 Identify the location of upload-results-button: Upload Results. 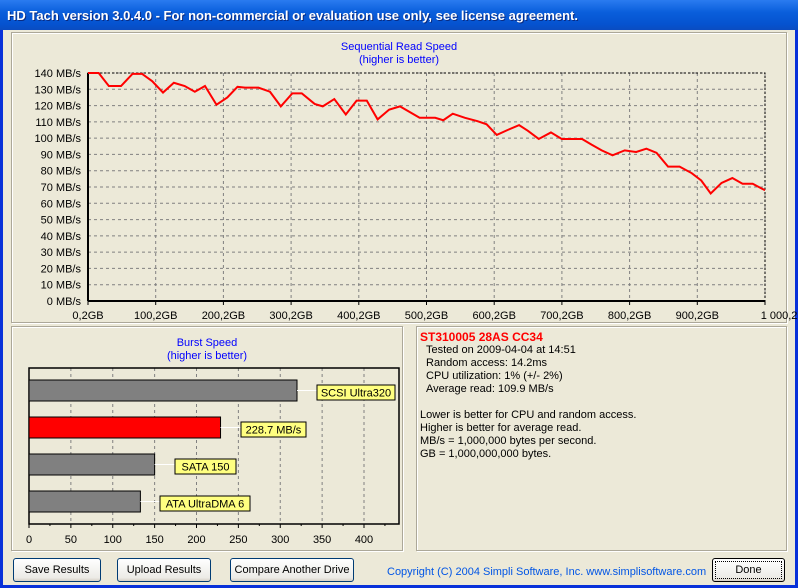
(164, 570).